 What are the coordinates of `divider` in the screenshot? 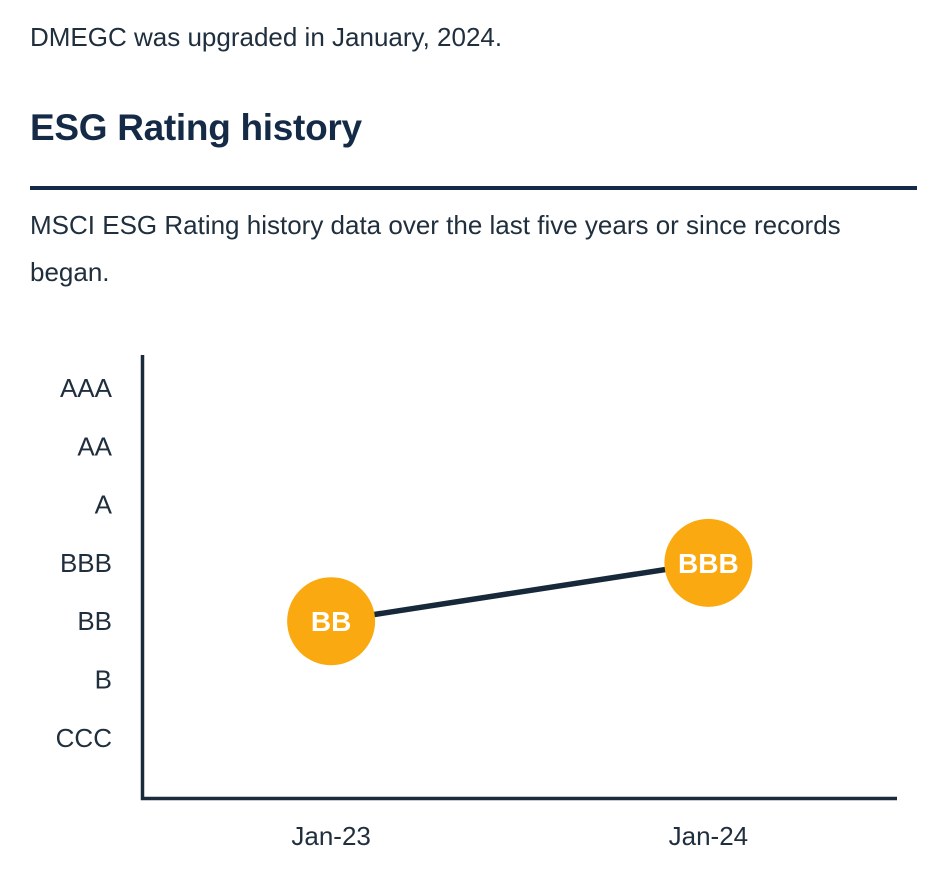 It's located at (473, 188).